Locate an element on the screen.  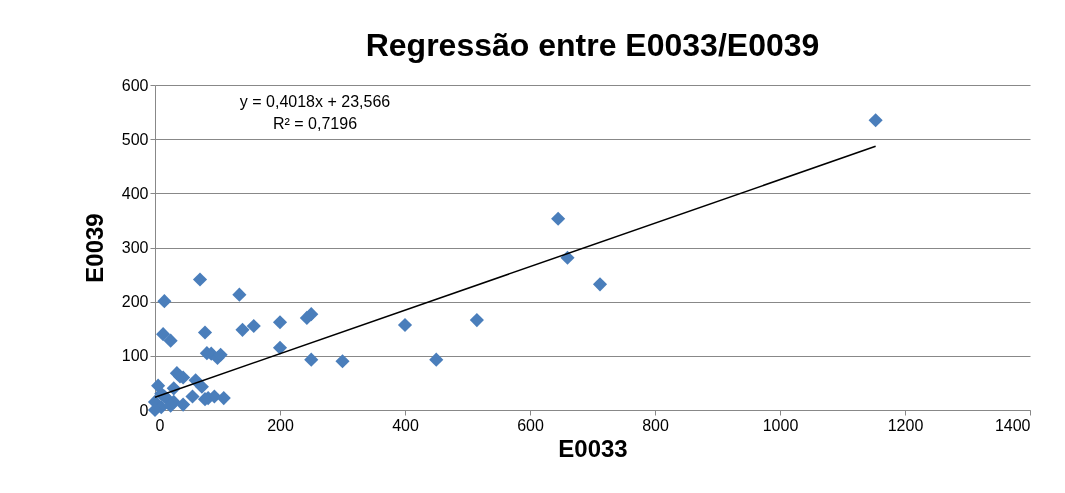
x-tick-label: 1400 is located at coordinates (1012, 425).